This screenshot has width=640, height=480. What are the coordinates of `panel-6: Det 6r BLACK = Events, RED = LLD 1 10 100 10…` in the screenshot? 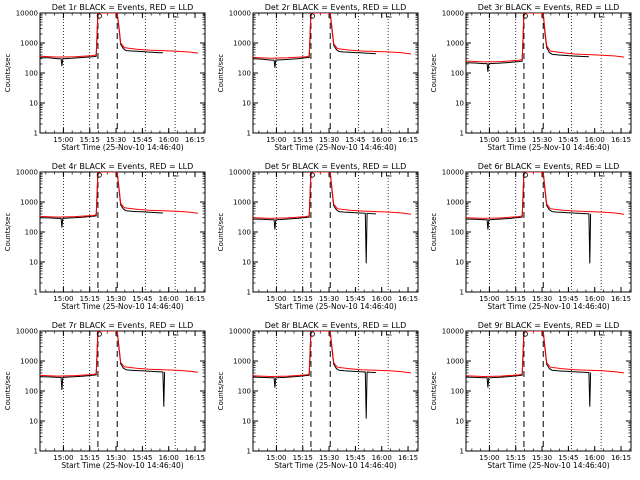 It's located at (531, 236).